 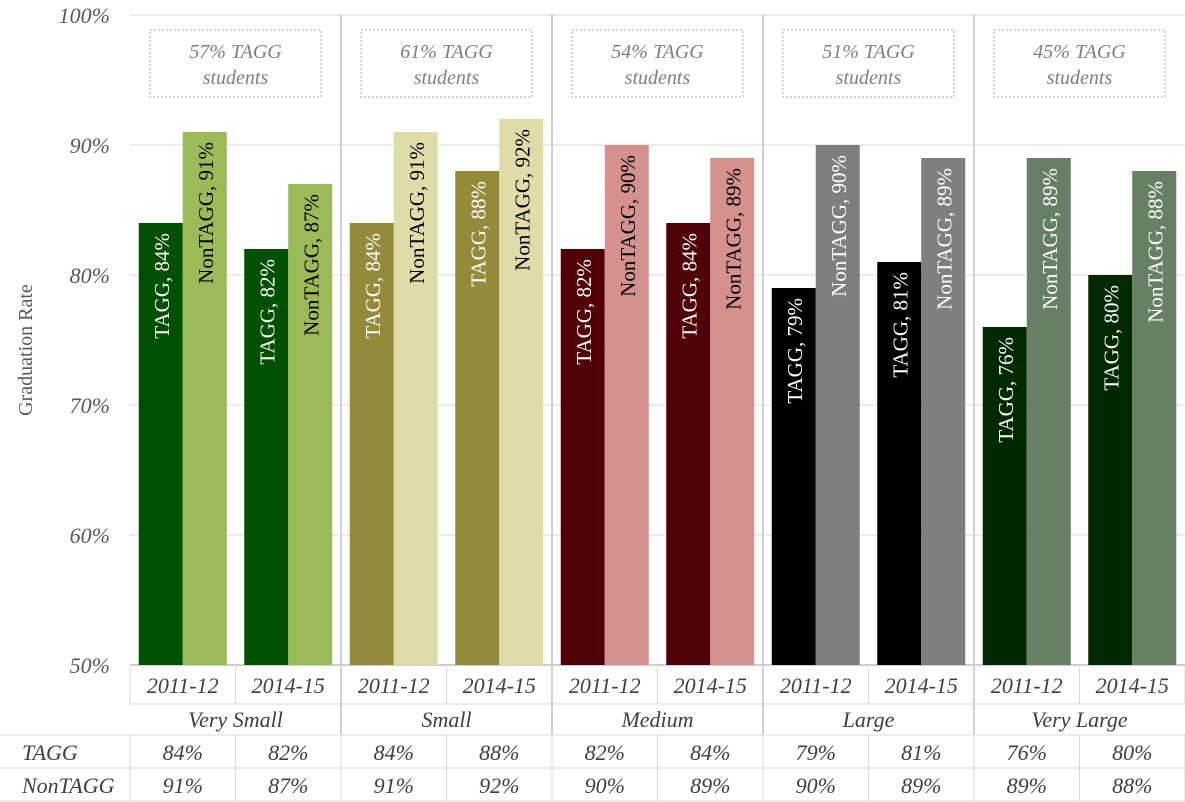 What do you see at coordinates (235, 52) in the screenshot?
I see `share-label-line: 57% TAGG` at bounding box center [235, 52].